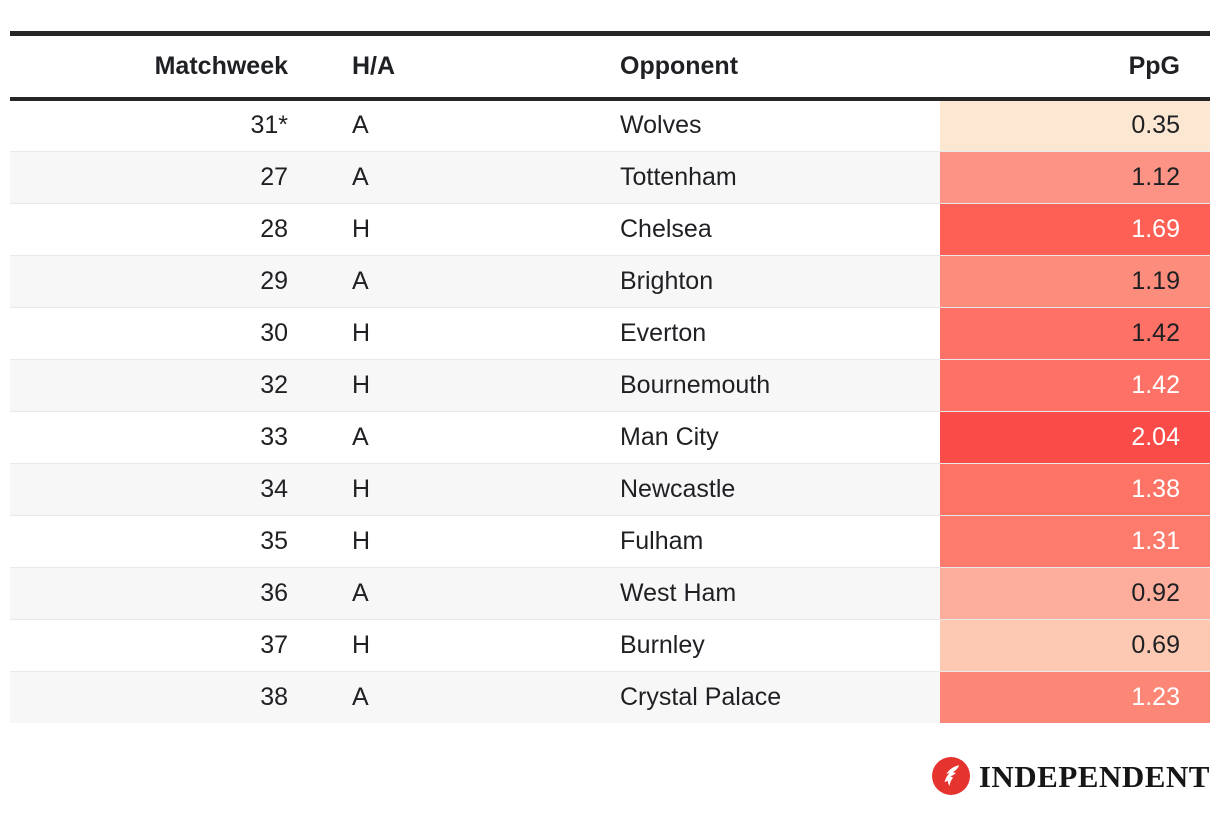  I want to click on column-header-ha: H/A, so click(454, 67).